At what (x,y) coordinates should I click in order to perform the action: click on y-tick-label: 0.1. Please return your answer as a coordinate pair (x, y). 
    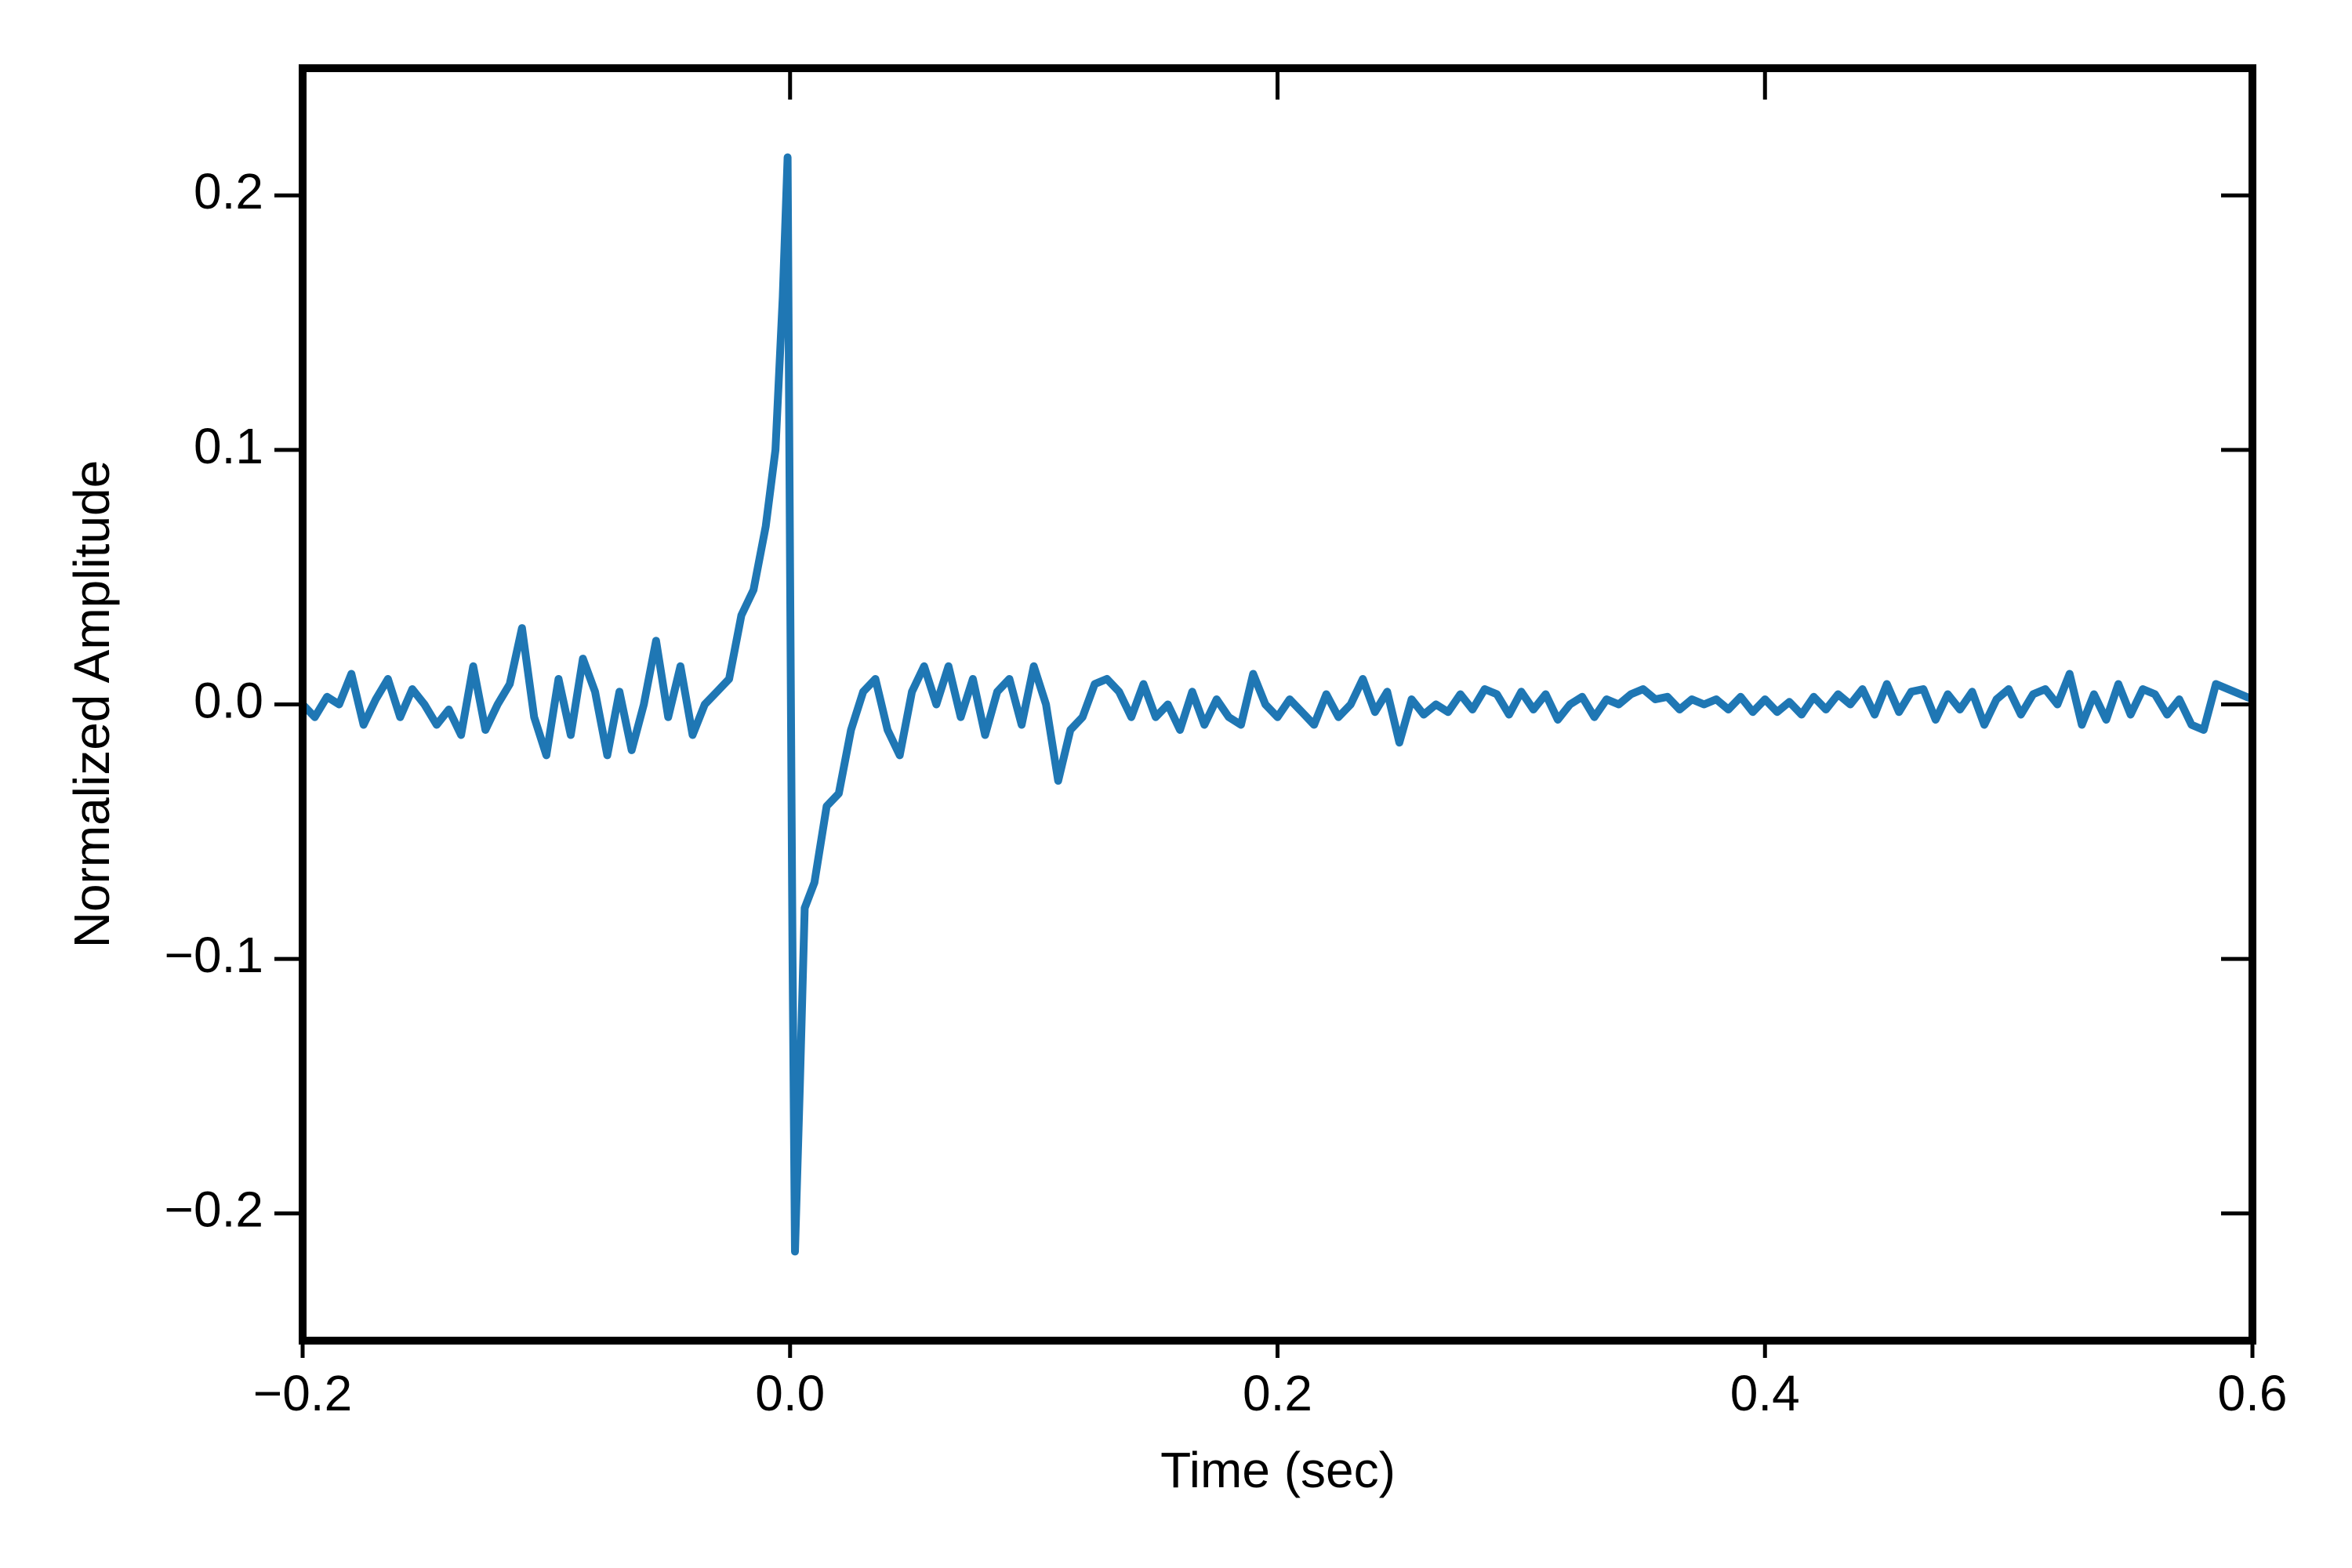
    Looking at the image, I should click on (229, 446).